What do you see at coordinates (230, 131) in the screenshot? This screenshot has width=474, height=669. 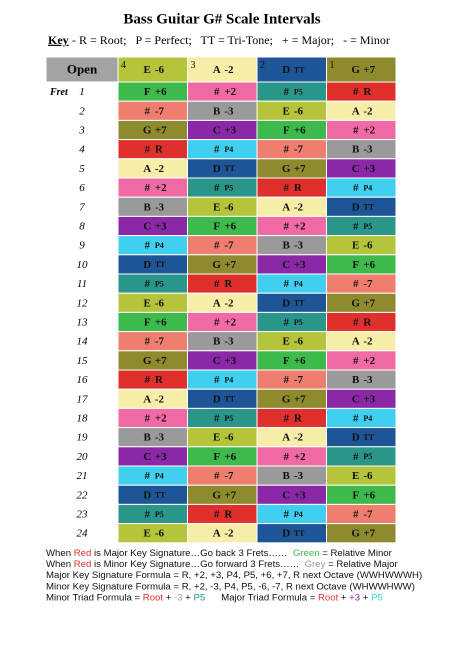 I see `interval: +3` at bounding box center [230, 131].